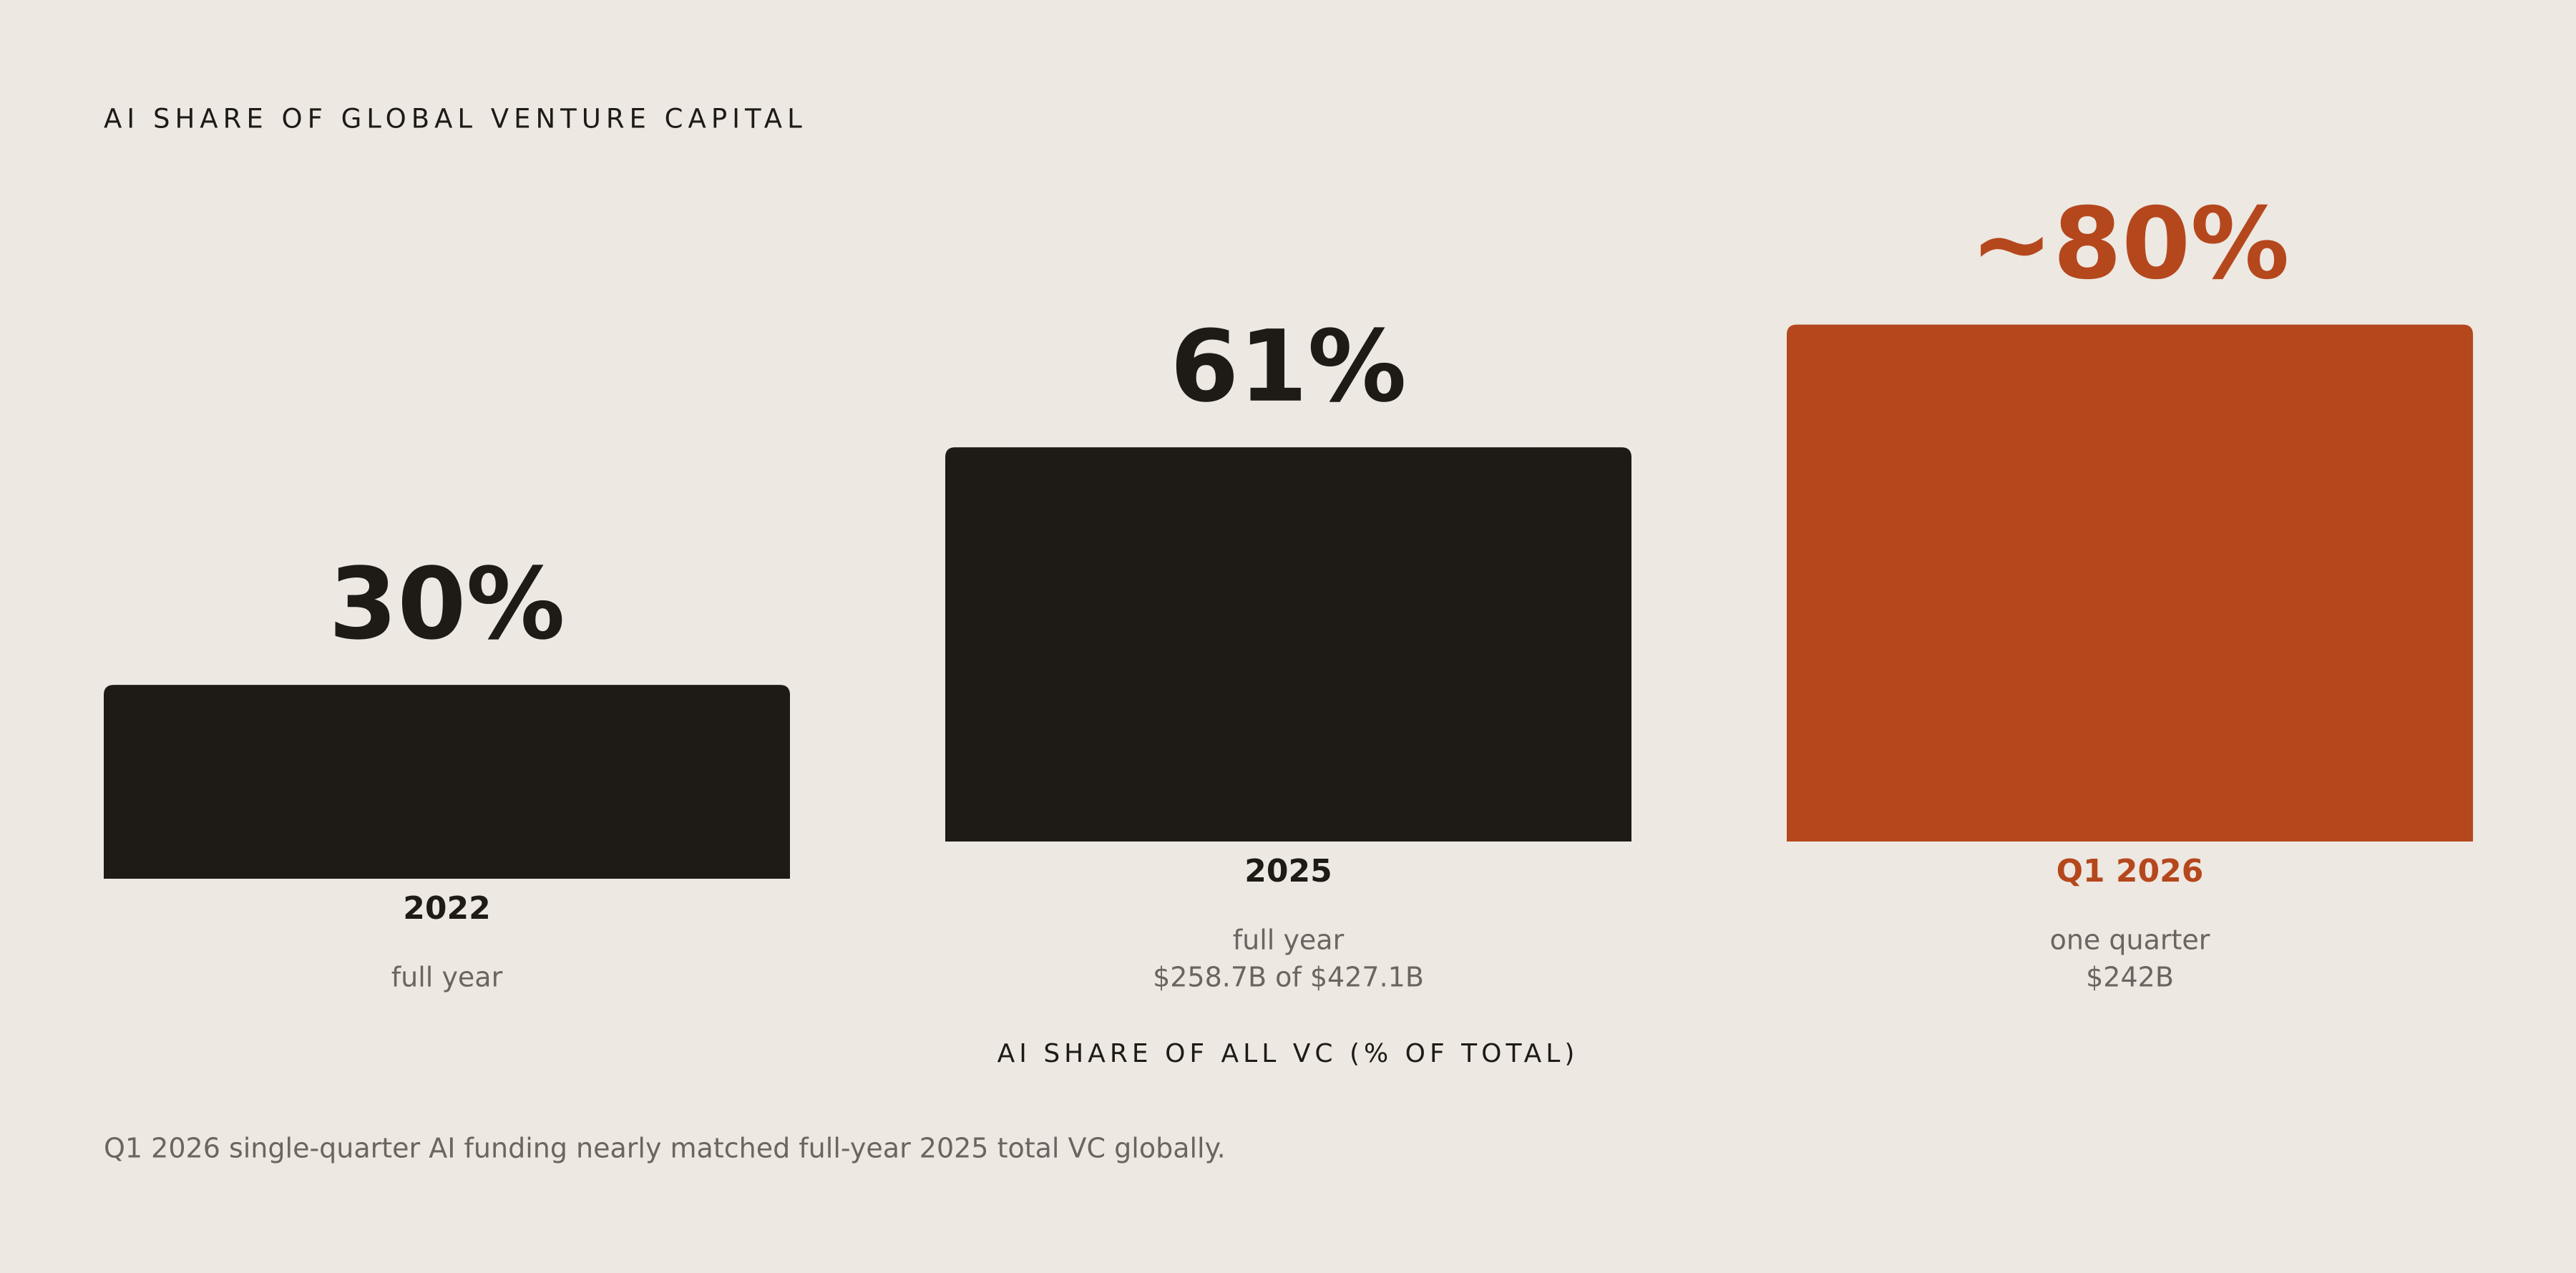 Image resolution: width=2576 pixels, height=1273 pixels. What do you see at coordinates (1288, 871) in the screenshot?
I see `x-tick-label: 2025` at bounding box center [1288, 871].